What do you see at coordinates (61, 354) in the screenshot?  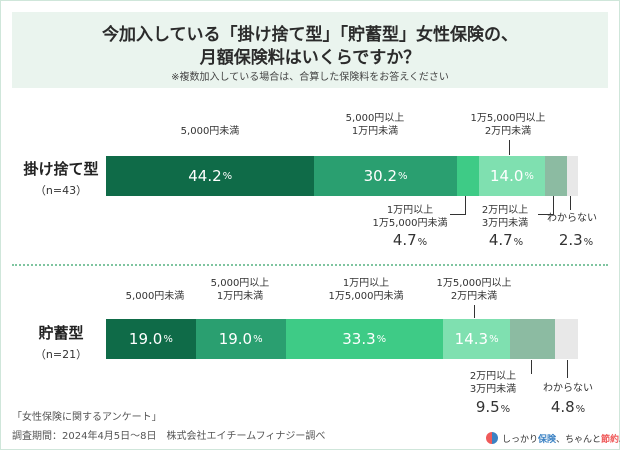 I see `group-n-2: （n=21）` at bounding box center [61, 354].